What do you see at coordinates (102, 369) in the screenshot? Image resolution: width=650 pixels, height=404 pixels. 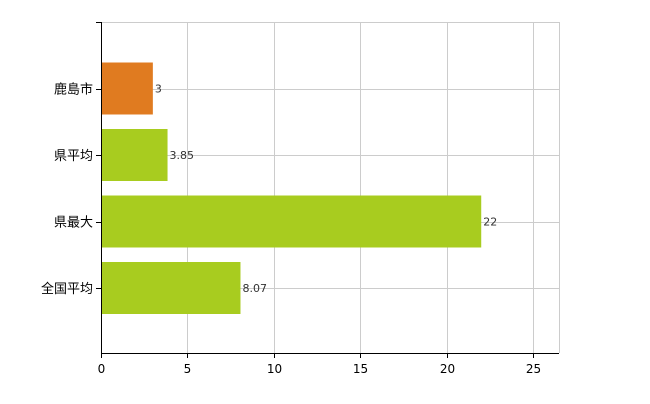 I see `x-tick-label: 0` at bounding box center [102, 369].